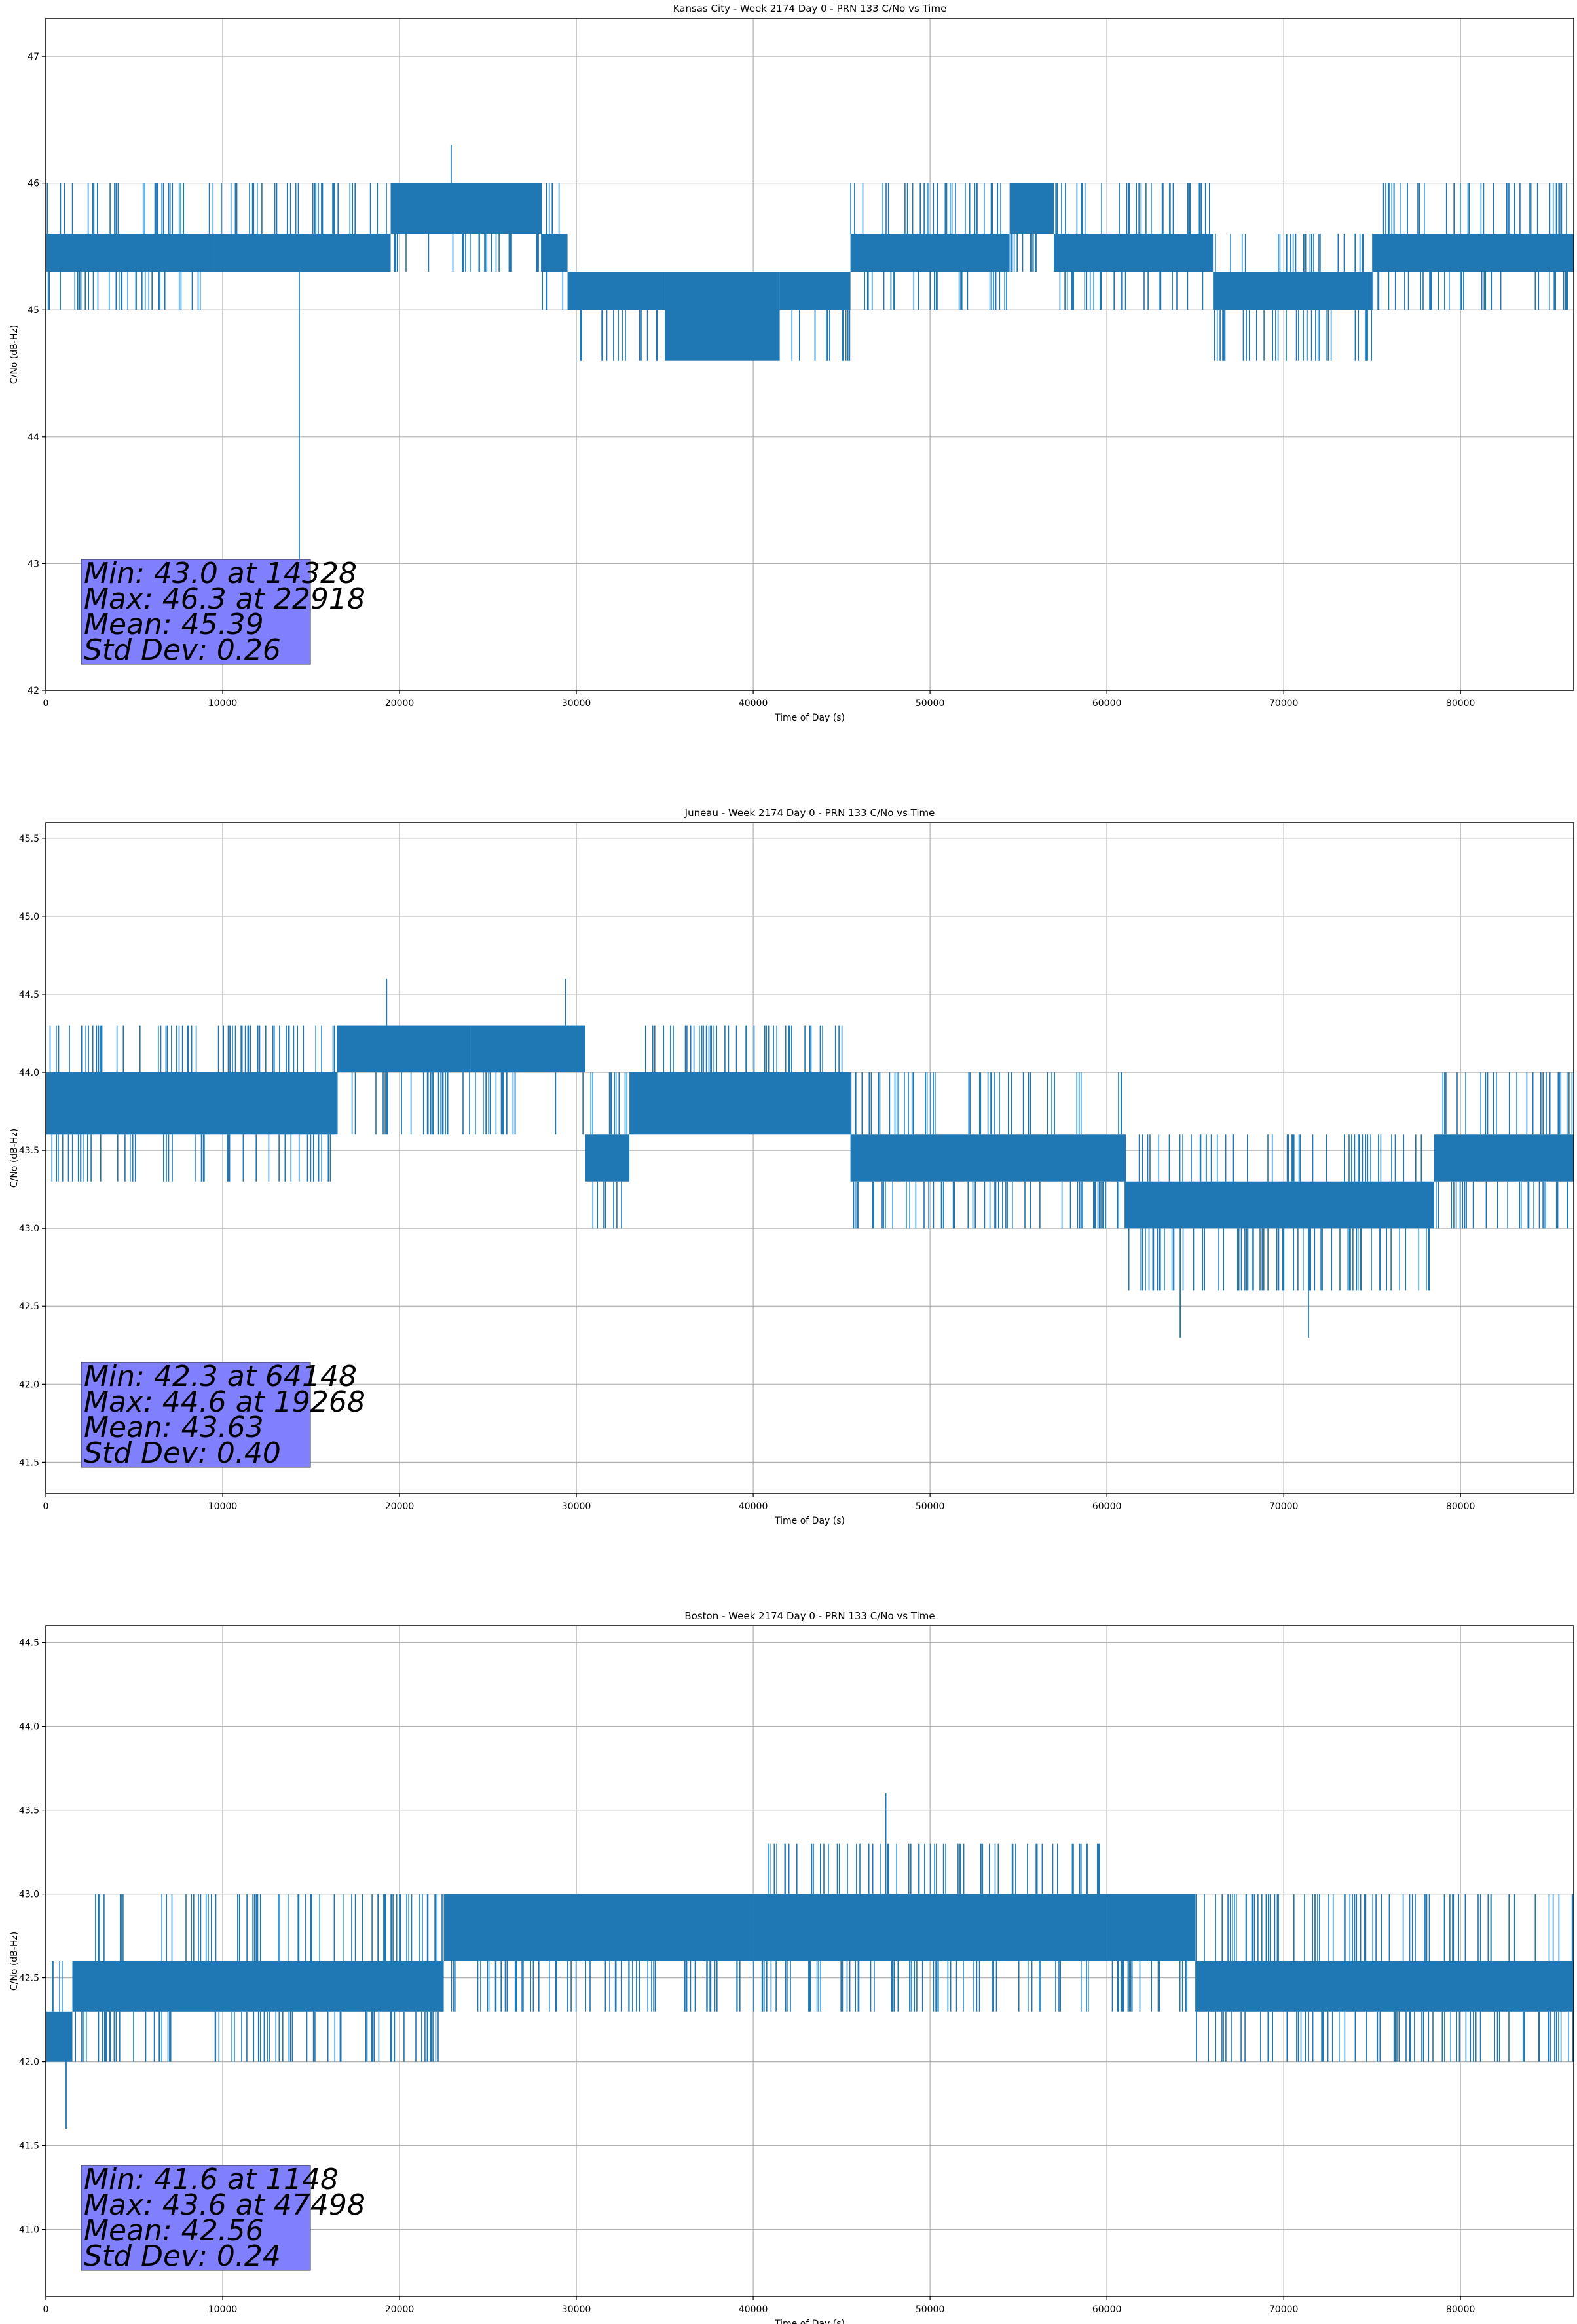 The width and height of the screenshot is (1577, 2324). Describe the element at coordinates (220, 1376) in the screenshot. I see `stats-line: Min: 42.3 at 64148` at that location.